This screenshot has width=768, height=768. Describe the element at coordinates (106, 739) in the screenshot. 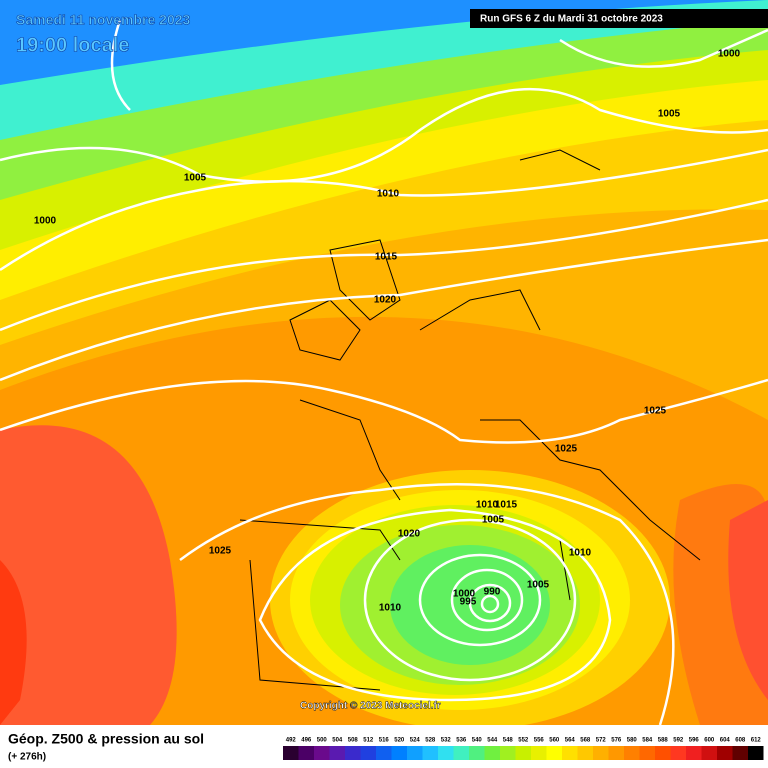

I see `legend-title: Géop. Z500 & pression au sol` at that location.